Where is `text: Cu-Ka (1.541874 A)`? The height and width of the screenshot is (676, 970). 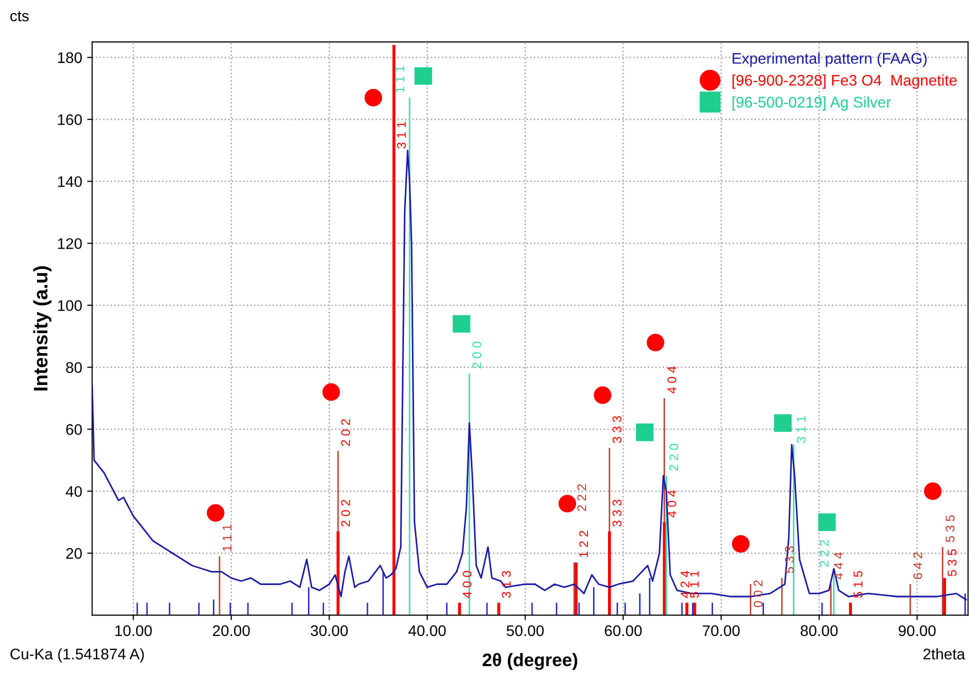 text: Cu-Ka (1.541874 A) is located at coordinates (77, 655).